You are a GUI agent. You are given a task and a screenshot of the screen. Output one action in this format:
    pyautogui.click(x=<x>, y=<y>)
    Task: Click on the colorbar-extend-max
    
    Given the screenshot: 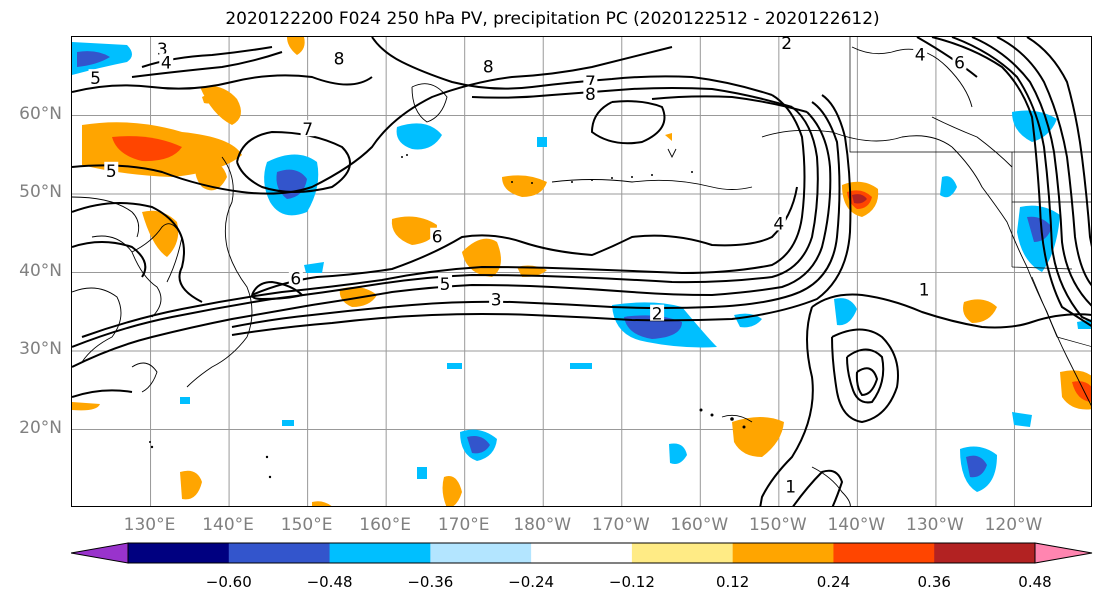 What is the action you would take?
    pyautogui.click(x=1063, y=553)
    